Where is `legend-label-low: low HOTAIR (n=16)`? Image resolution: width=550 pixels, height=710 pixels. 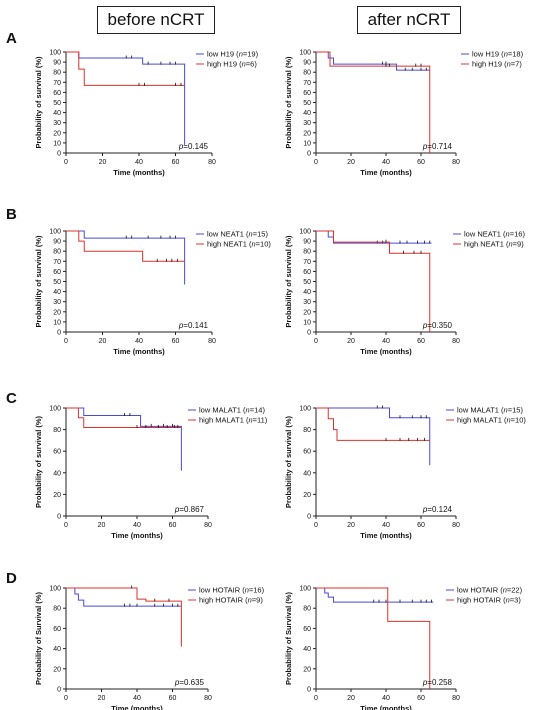 legend-label-low: low HOTAIR (n=16) is located at coordinates (232, 590).